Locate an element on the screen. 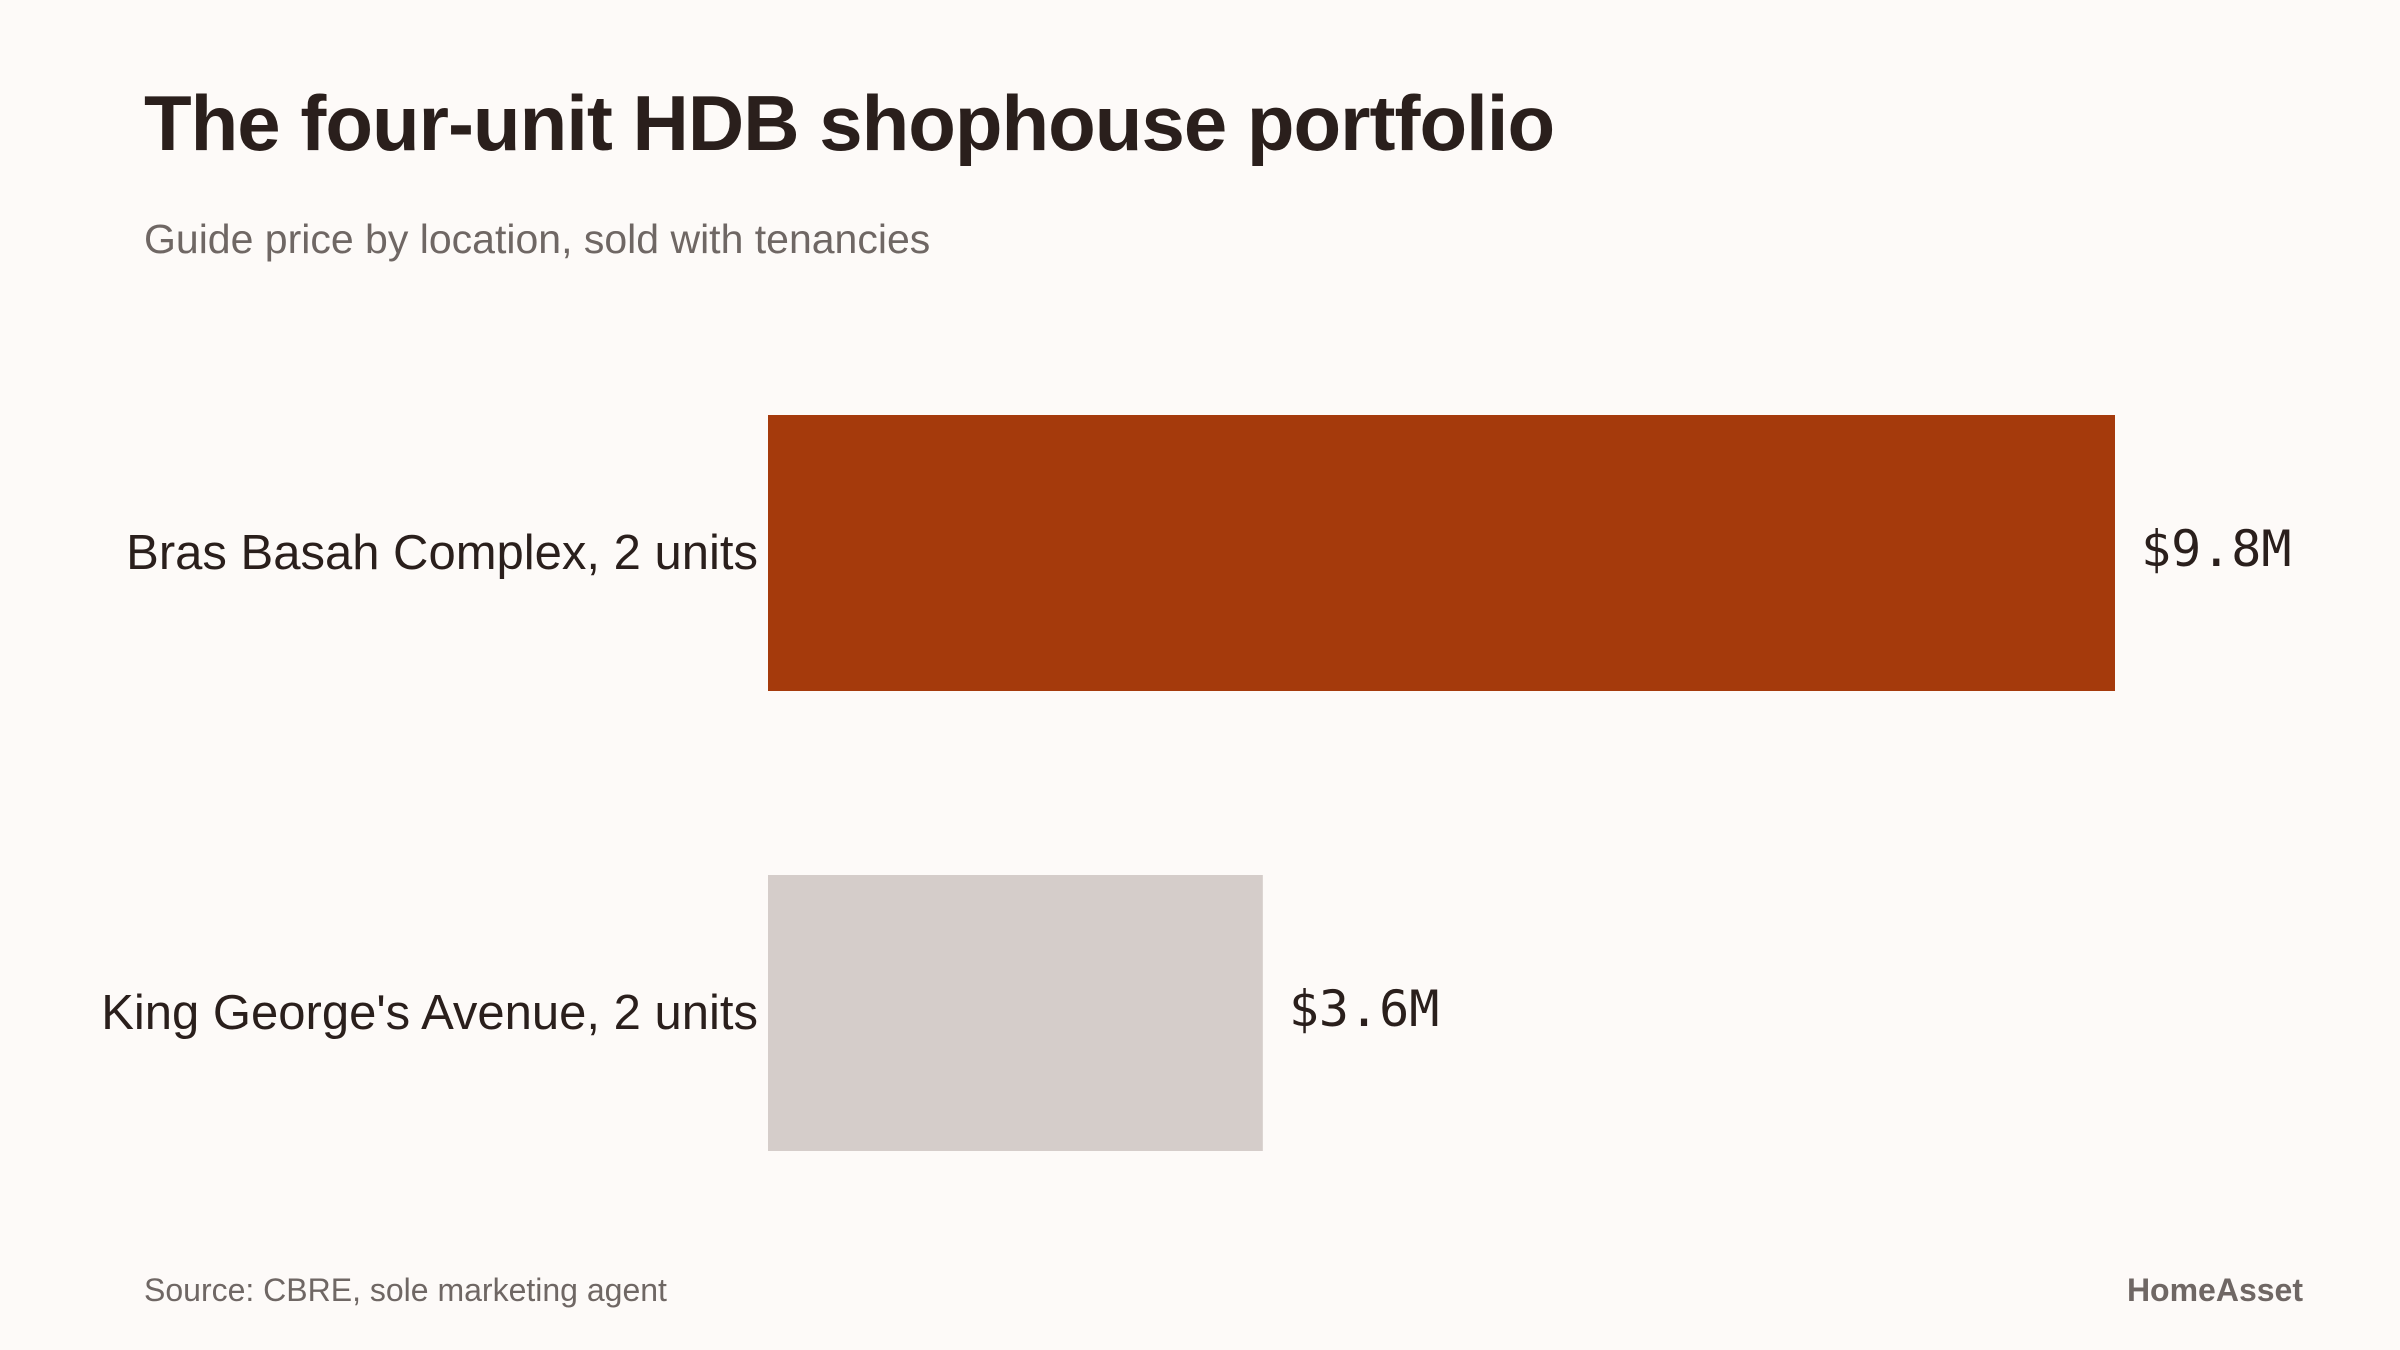  category-label-0: Bras Basah Complex, 2 units is located at coordinates (442, 553).